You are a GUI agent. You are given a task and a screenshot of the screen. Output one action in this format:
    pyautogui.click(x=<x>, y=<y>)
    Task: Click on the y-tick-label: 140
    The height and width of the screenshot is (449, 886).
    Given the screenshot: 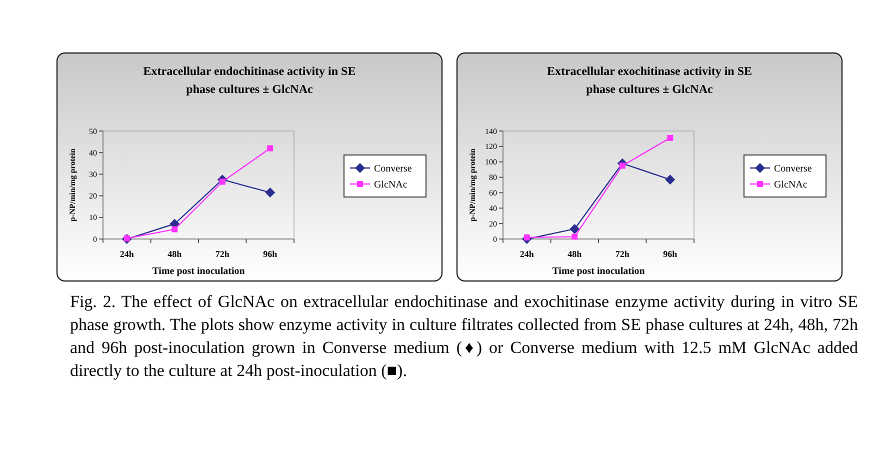 What is the action you would take?
    pyautogui.click(x=491, y=131)
    